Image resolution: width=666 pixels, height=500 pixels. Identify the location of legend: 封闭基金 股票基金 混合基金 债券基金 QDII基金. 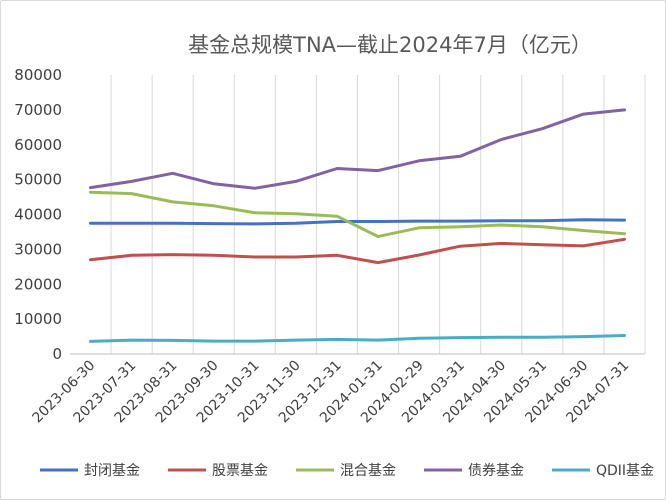
(347, 470).